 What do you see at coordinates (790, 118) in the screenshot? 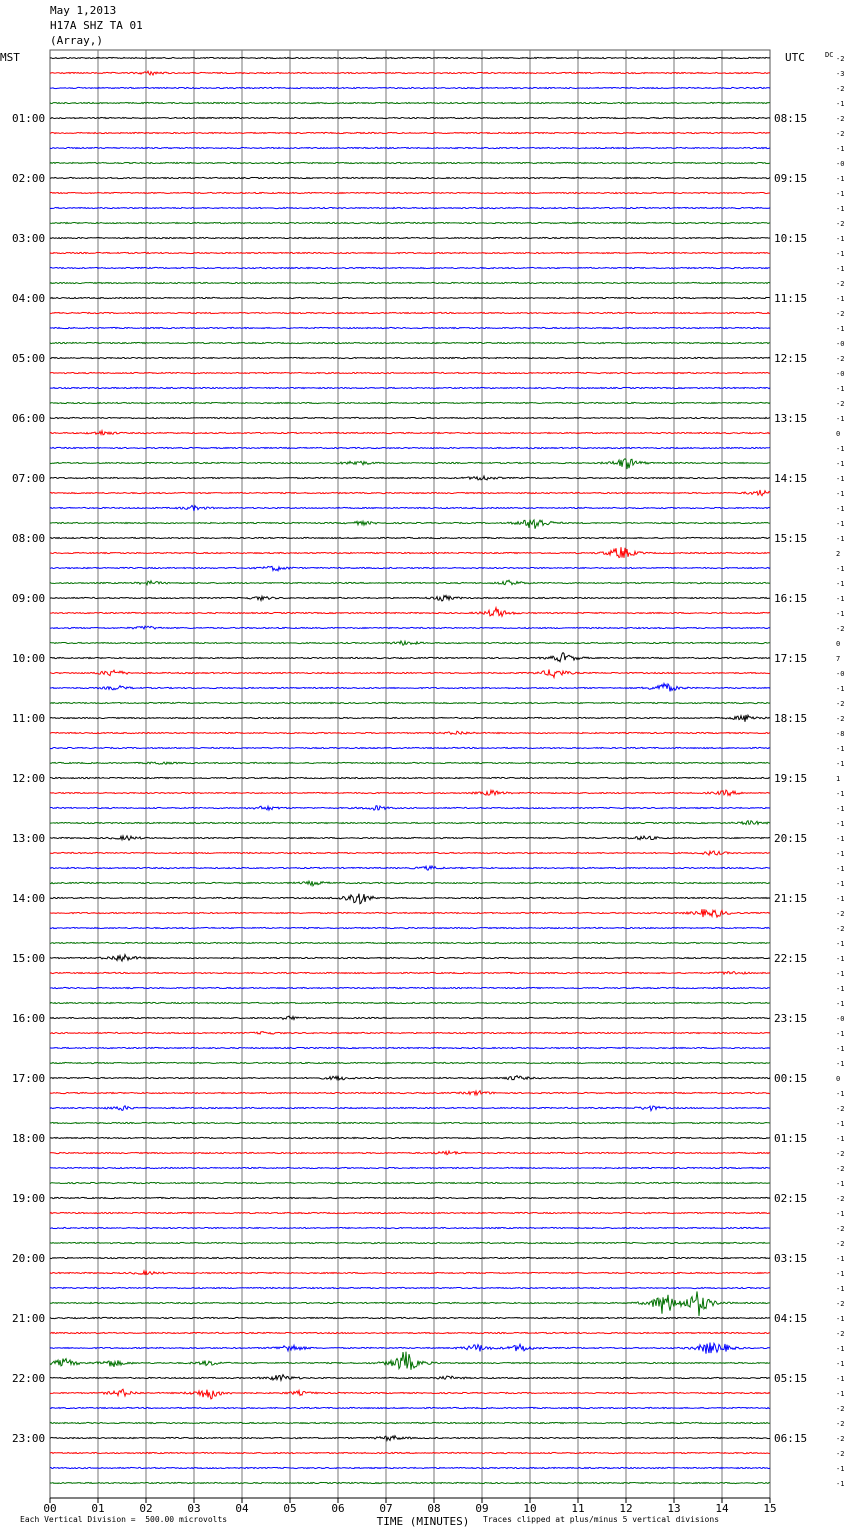
I see `hour-label-utc: 08:15` at bounding box center [790, 118].